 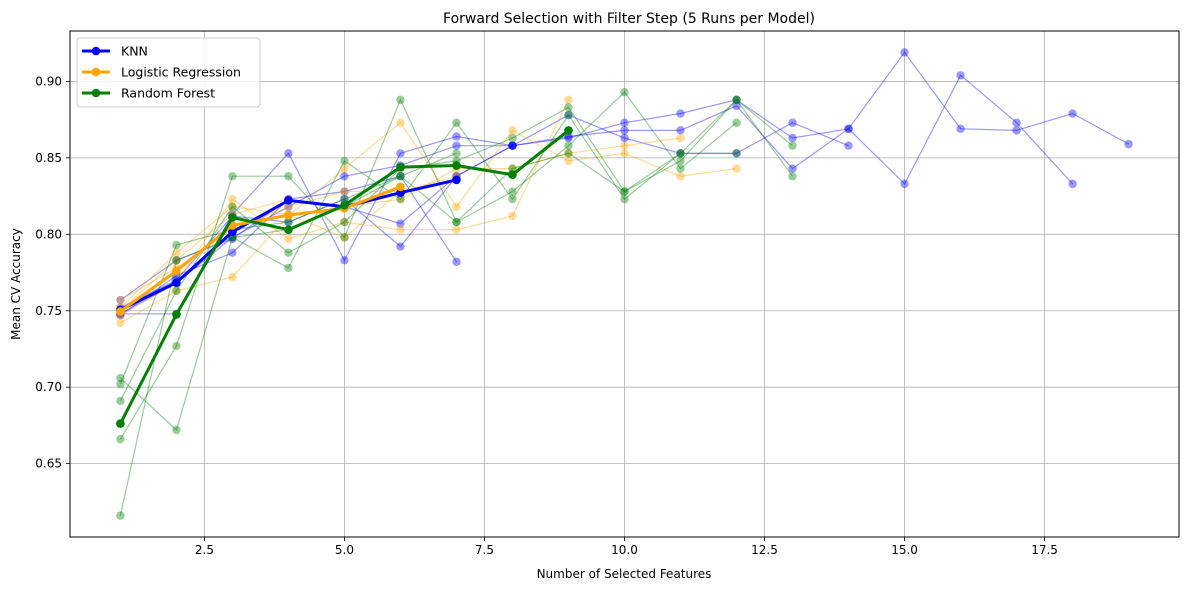 I want to click on x-tick-label: 5.0, so click(x=344, y=550).